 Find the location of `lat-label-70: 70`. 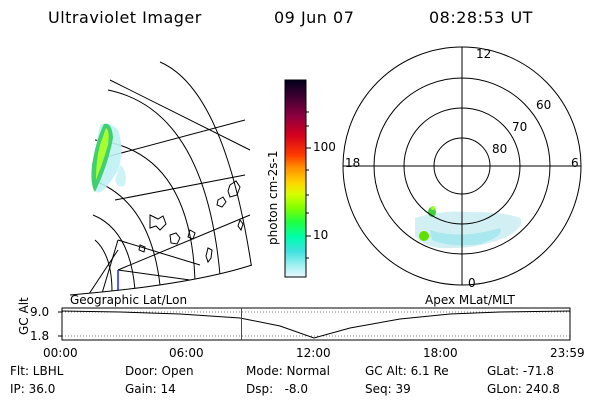

lat-label-70: 70 is located at coordinates (520, 127).